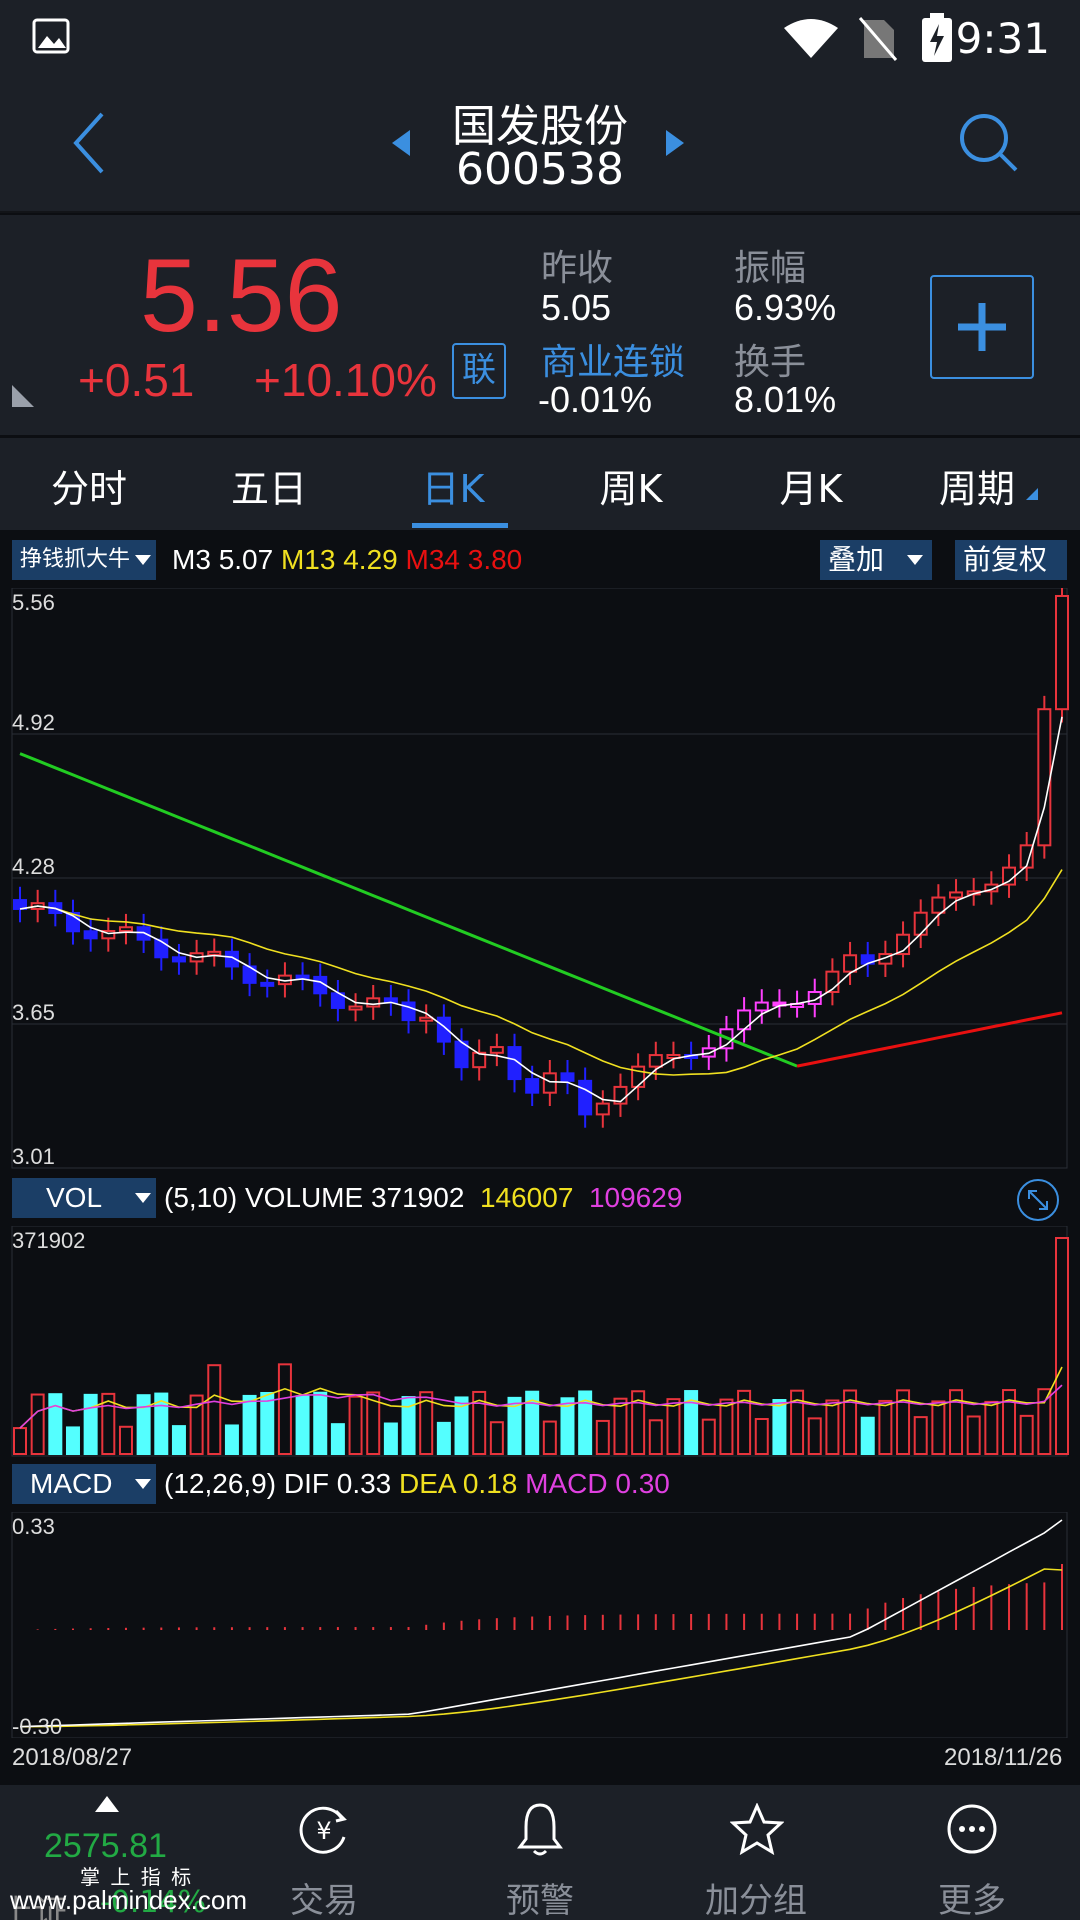 The height and width of the screenshot is (1920, 1080). What do you see at coordinates (976, 489) in the screenshot?
I see `tab-period: 周期` at bounding box center [976, 489].